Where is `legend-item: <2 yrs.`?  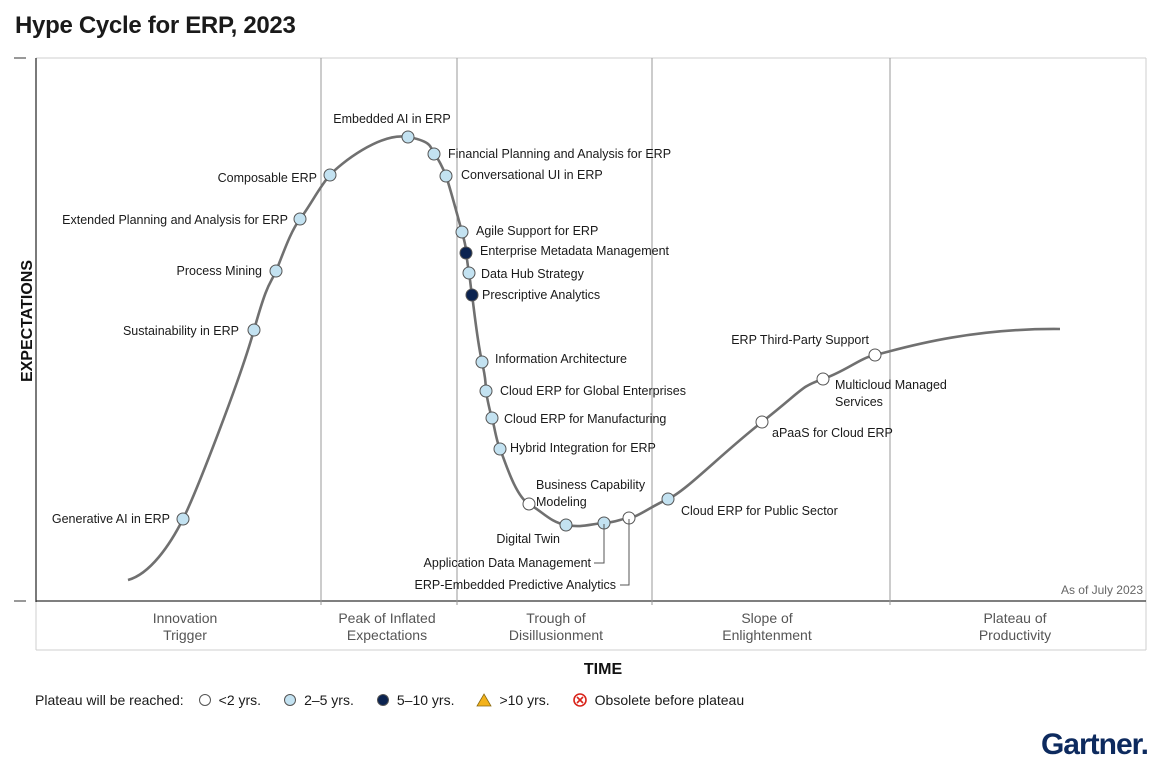
legend-item: <2 yrs. is located at coordinates (229, 700).